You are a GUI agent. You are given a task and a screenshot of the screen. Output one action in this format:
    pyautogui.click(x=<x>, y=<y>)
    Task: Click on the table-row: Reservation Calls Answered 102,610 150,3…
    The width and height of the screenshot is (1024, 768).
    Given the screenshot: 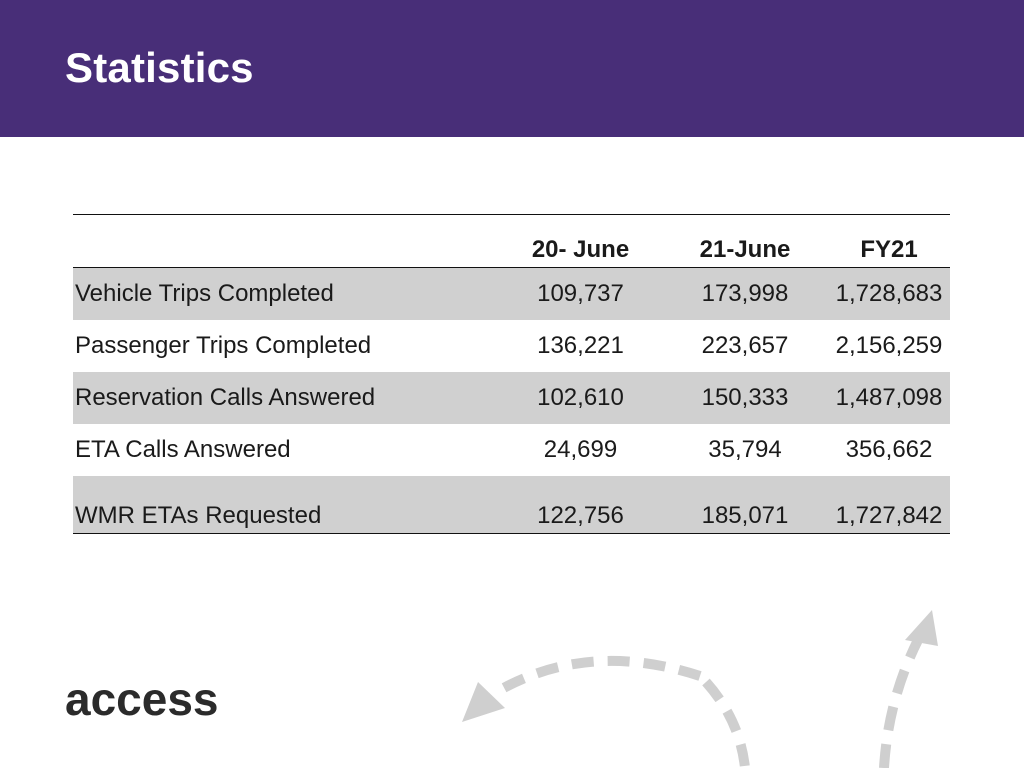 What is the action you would take?
    pyautogui.click(x=511, y=398)
    